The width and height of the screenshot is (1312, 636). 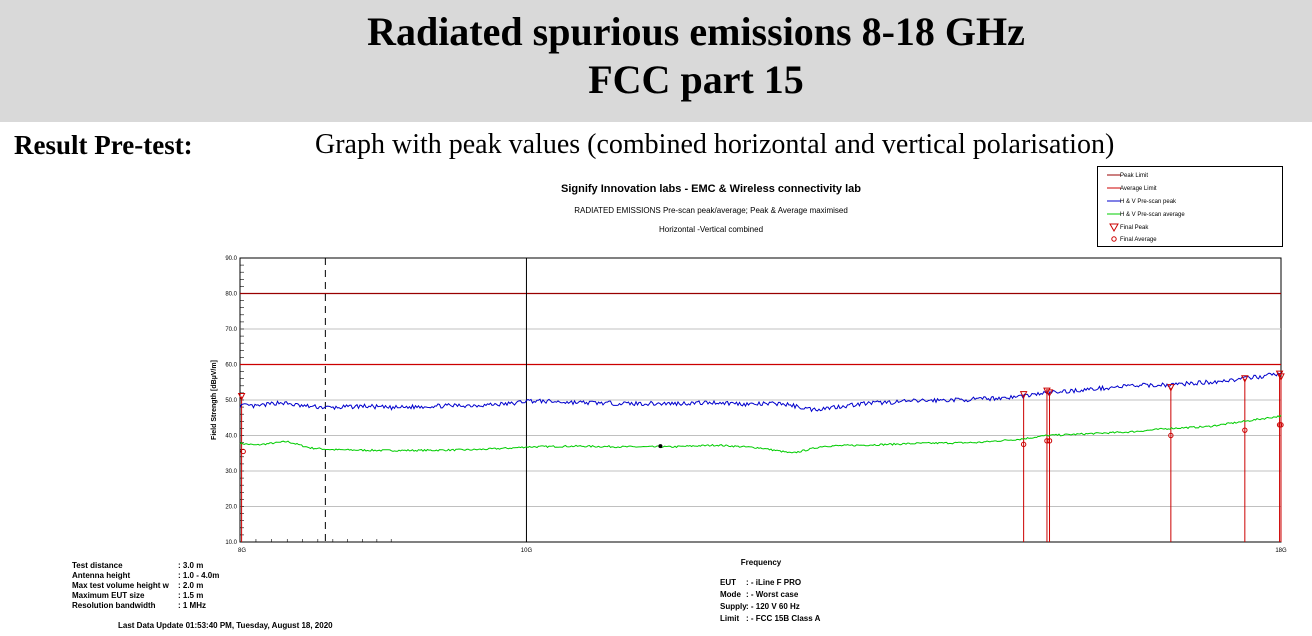 What do you see at coordinates (138, 565) in the screenshot?
I see `test-param-row: Test distance: 3.0 m` at bounding box center [138, 565].